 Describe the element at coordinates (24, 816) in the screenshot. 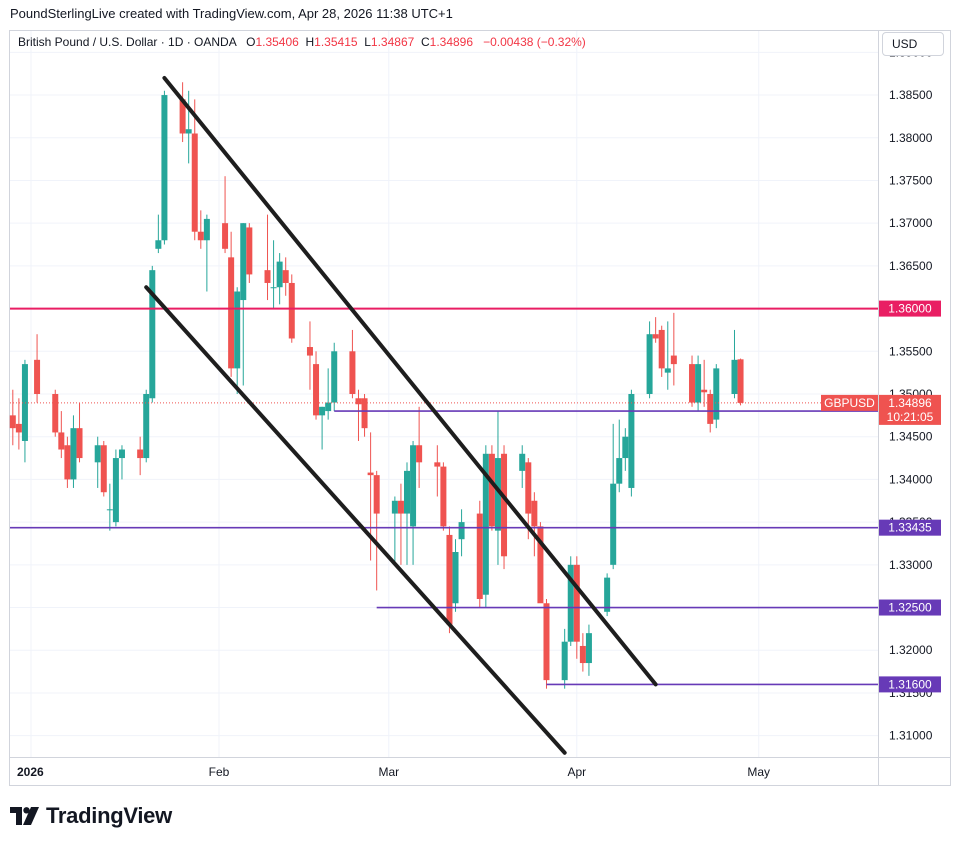

I see `tradingview-logo-icon` at that location.